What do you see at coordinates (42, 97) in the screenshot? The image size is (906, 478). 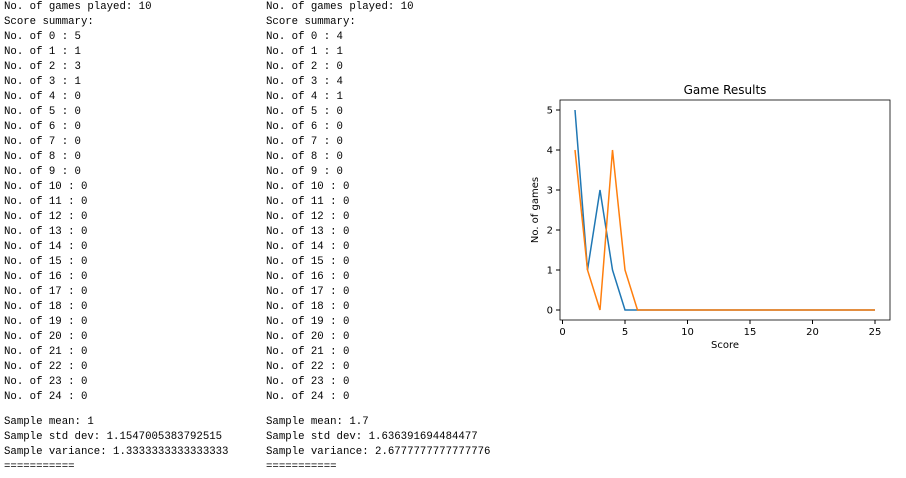 I see `text-line: No. of 4 : 0` at bounding box center [42, 97].